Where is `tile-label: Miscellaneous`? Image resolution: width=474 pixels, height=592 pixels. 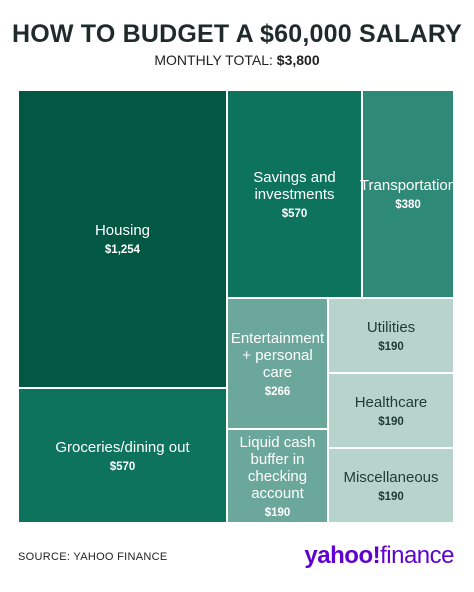
tile-label: Miscellaneous is located at coordinates (391, 477).